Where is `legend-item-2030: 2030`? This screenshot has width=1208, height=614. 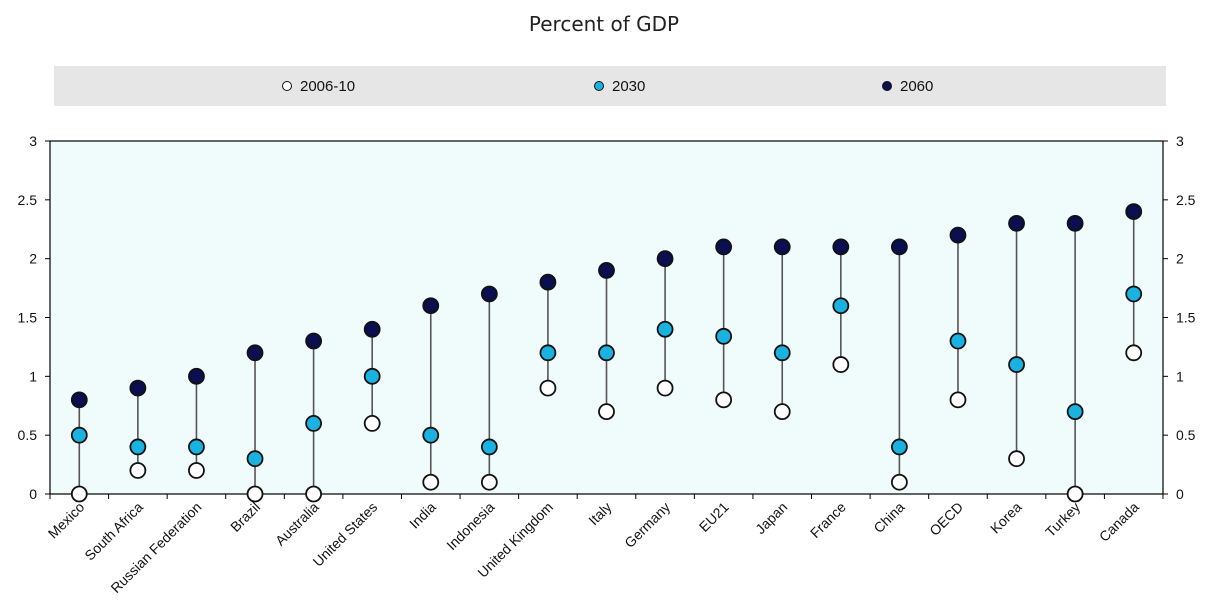 legend-item-2030: 2030 is located at coordinates (619, 86).